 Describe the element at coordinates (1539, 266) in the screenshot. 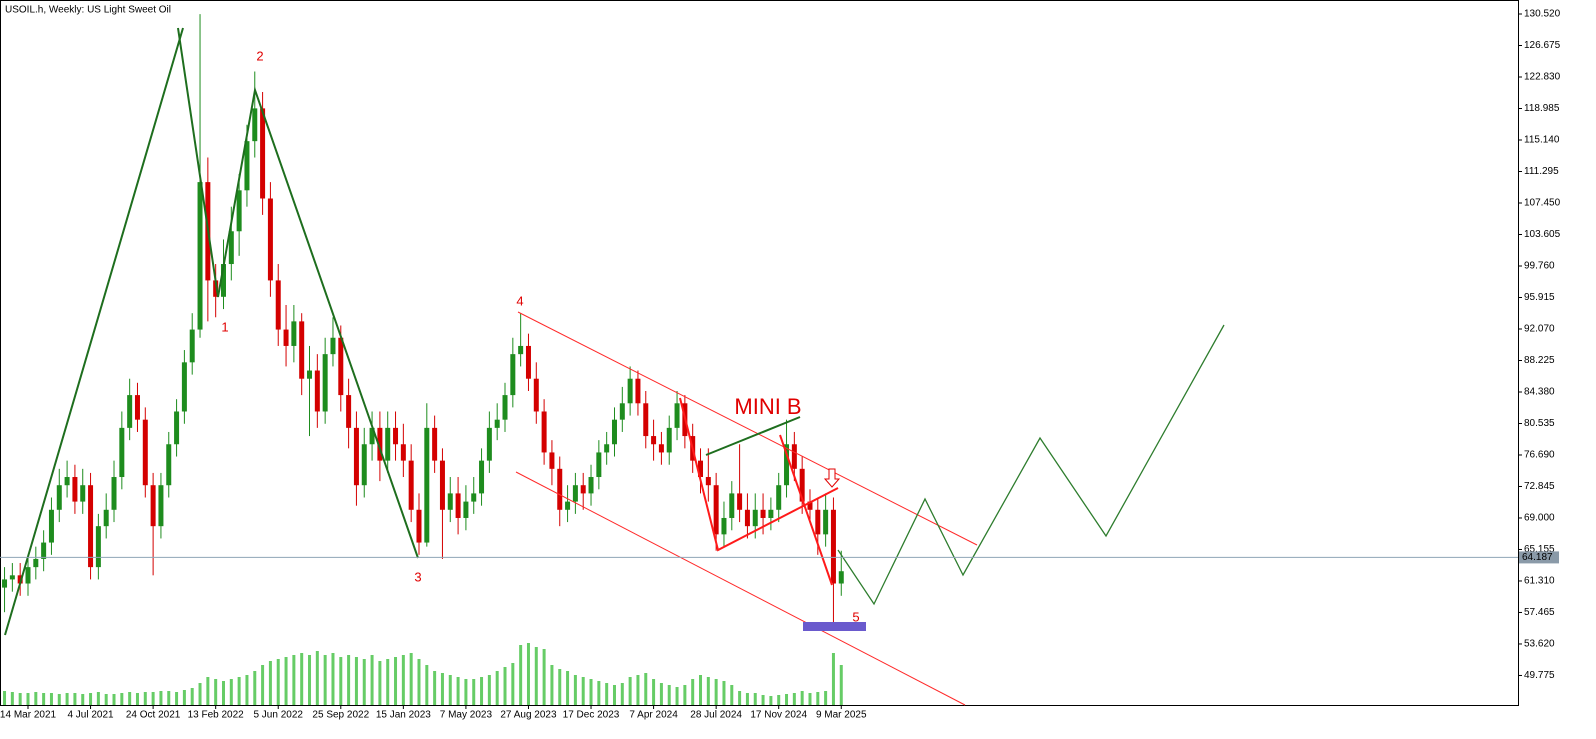

I see `y-tick-label: 99.760` at that location.